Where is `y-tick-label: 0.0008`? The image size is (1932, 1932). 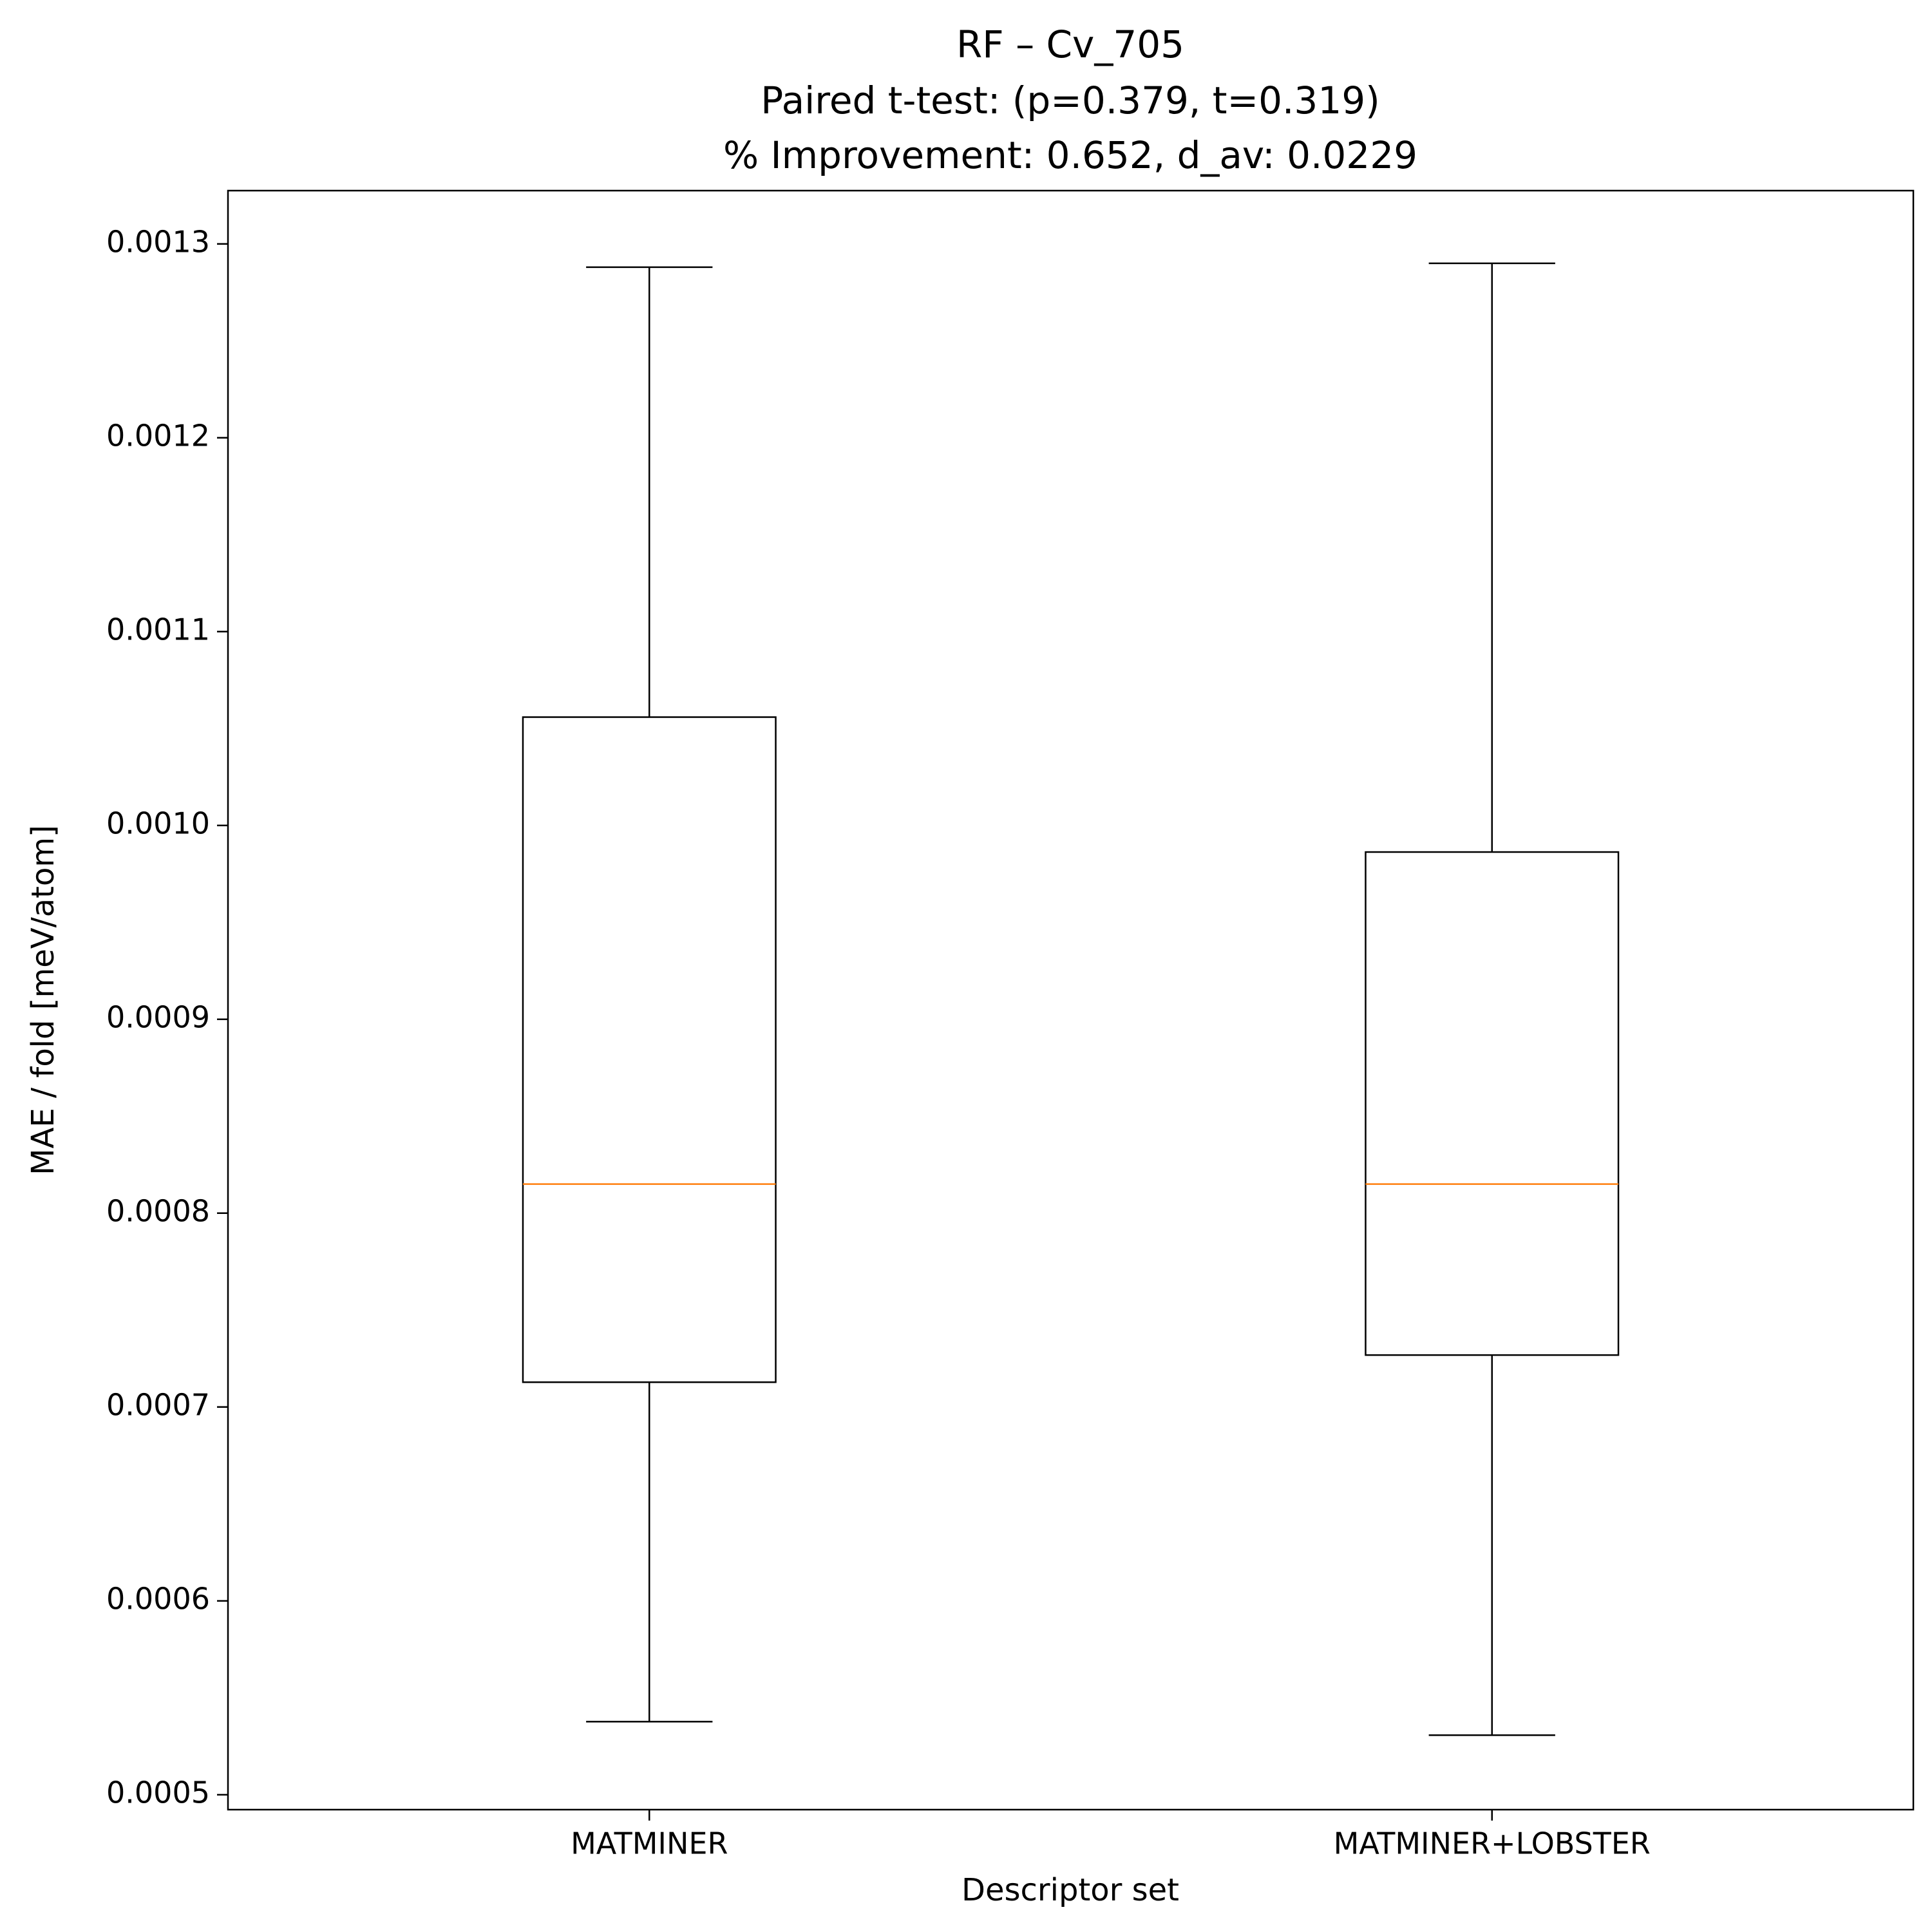 y-tick-label: 0.0008 is located at coordinates (158, 1210).